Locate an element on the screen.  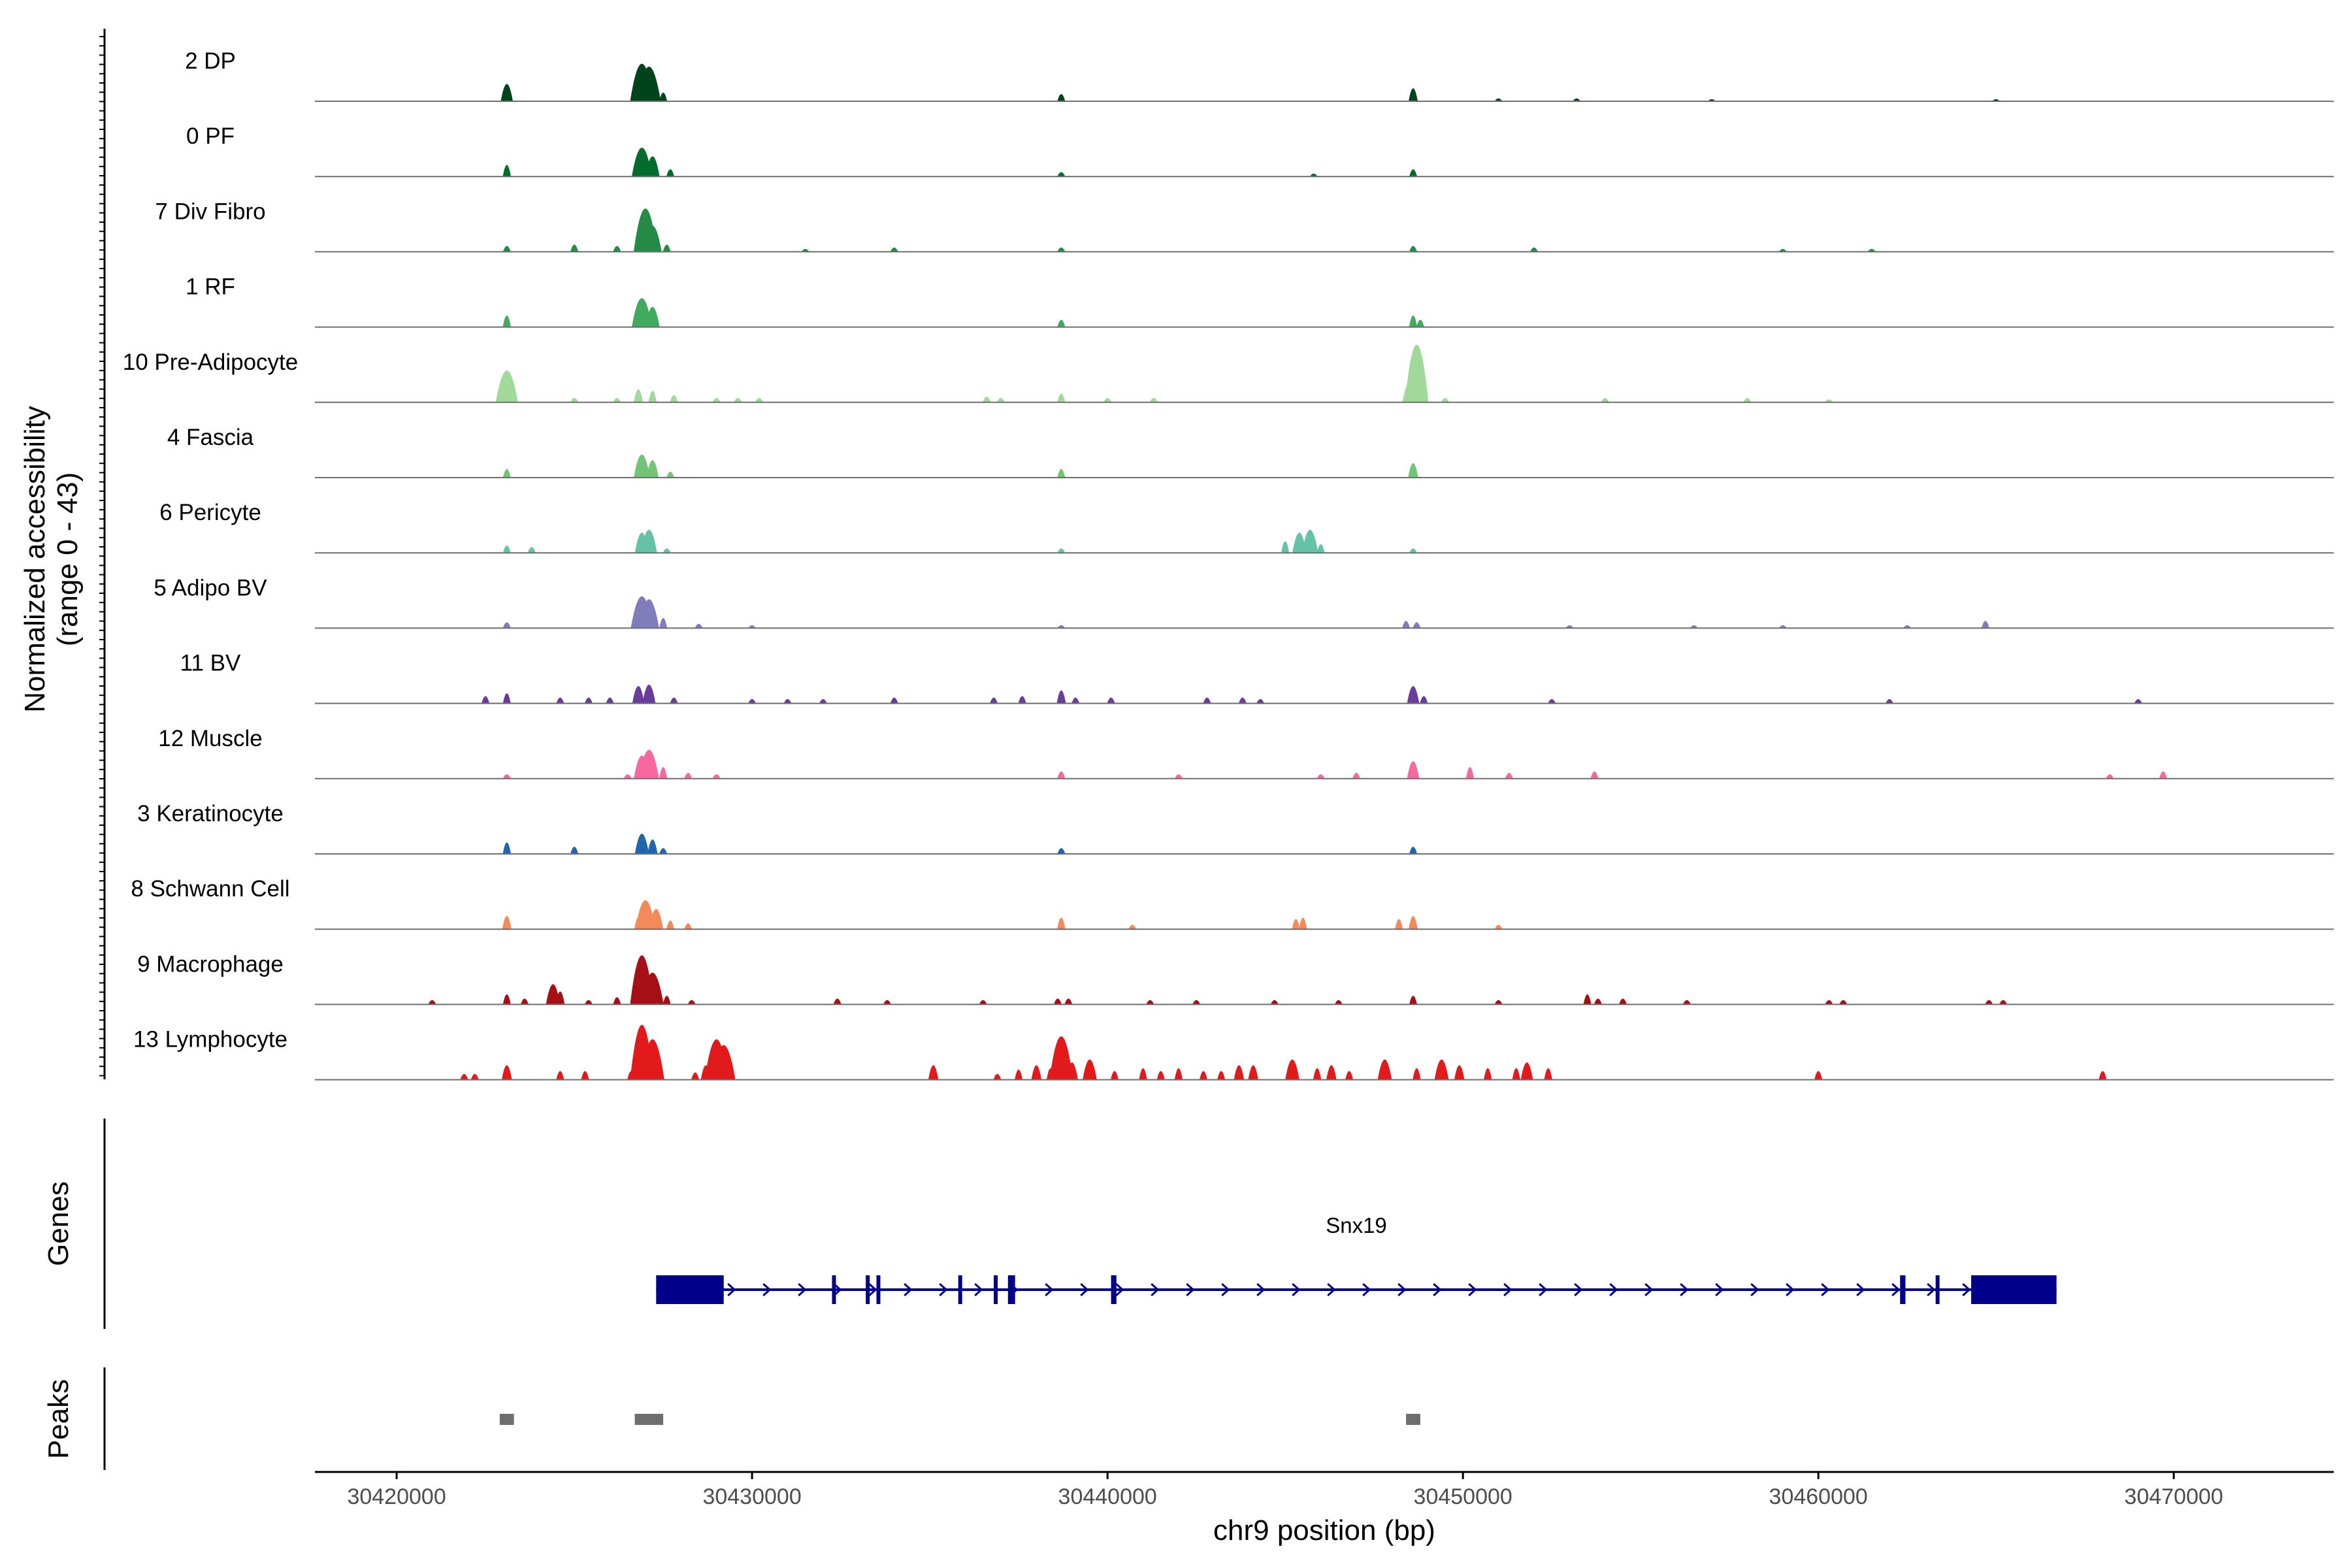
x-tick-label: 30460000 is located at coordinates (1818, 1496).